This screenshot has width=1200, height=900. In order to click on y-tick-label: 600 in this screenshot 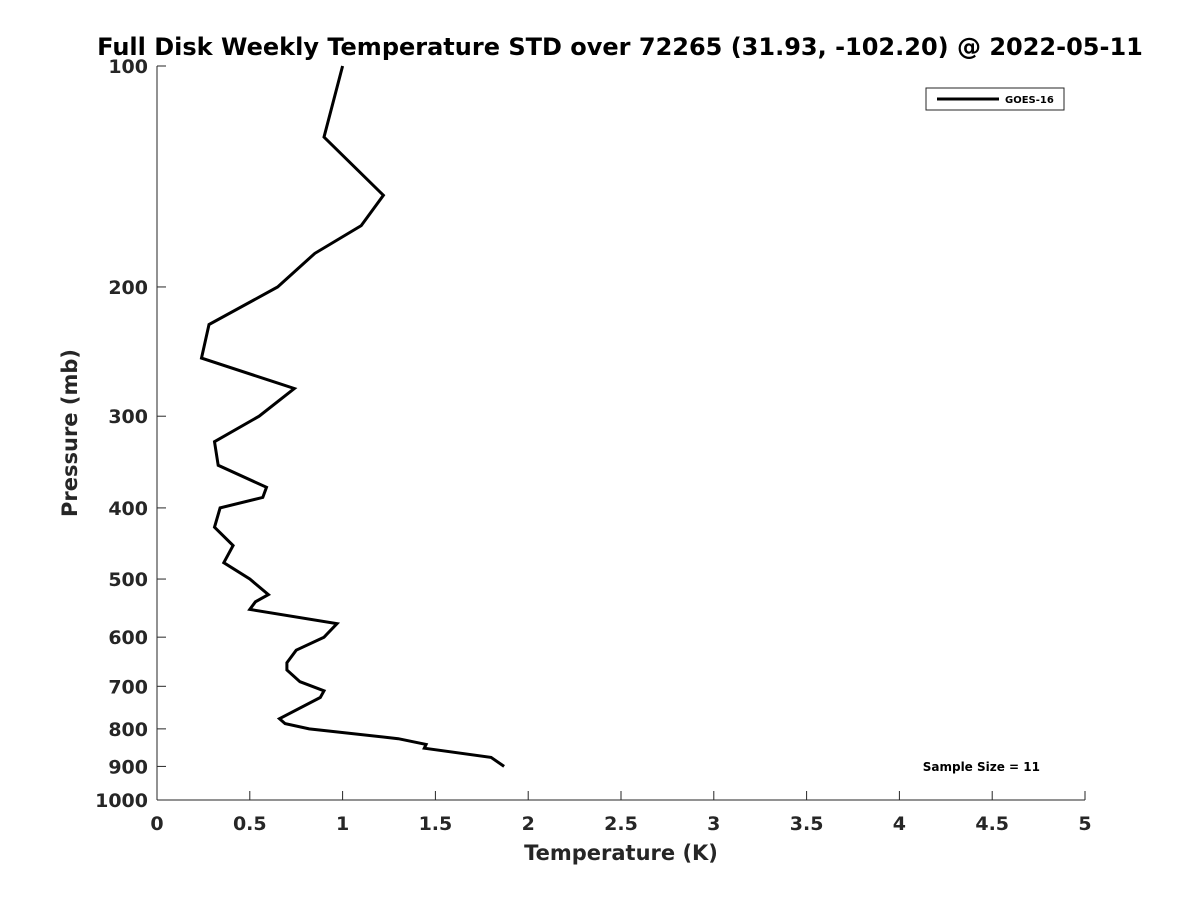, I will do `click(128, 638)`.